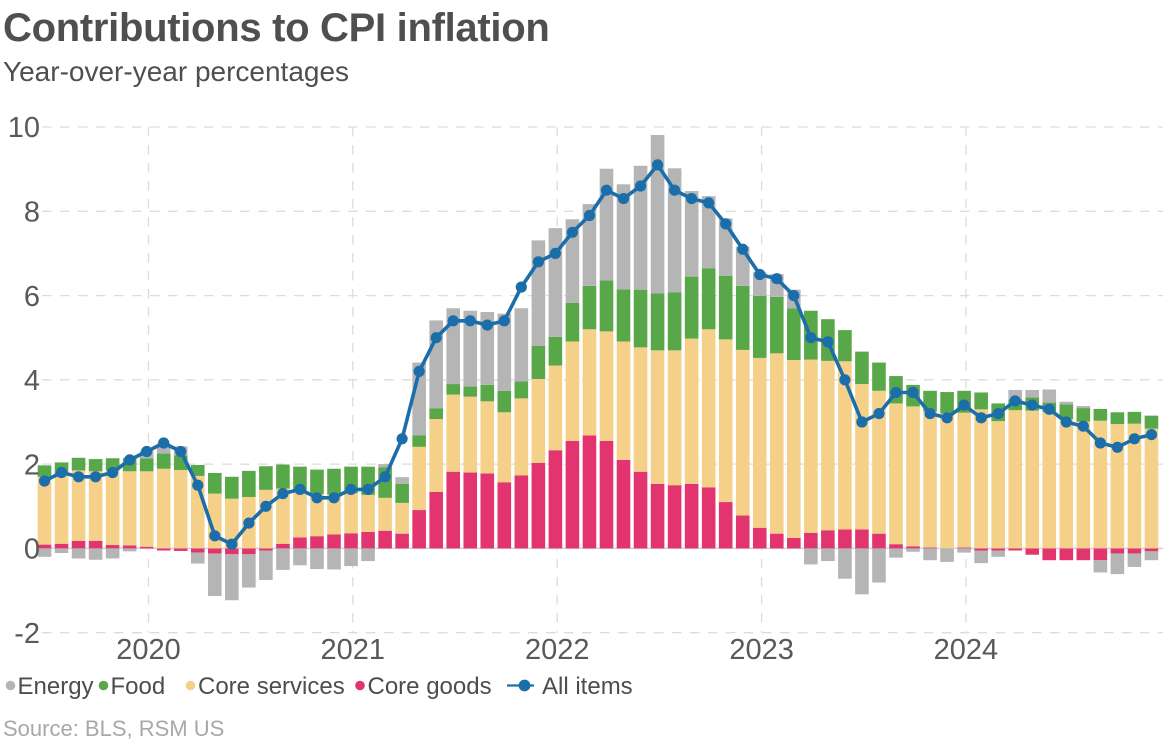 This screenshot has width=1163, height=751. I want to click on svg-text: 6, so click(32, 297).